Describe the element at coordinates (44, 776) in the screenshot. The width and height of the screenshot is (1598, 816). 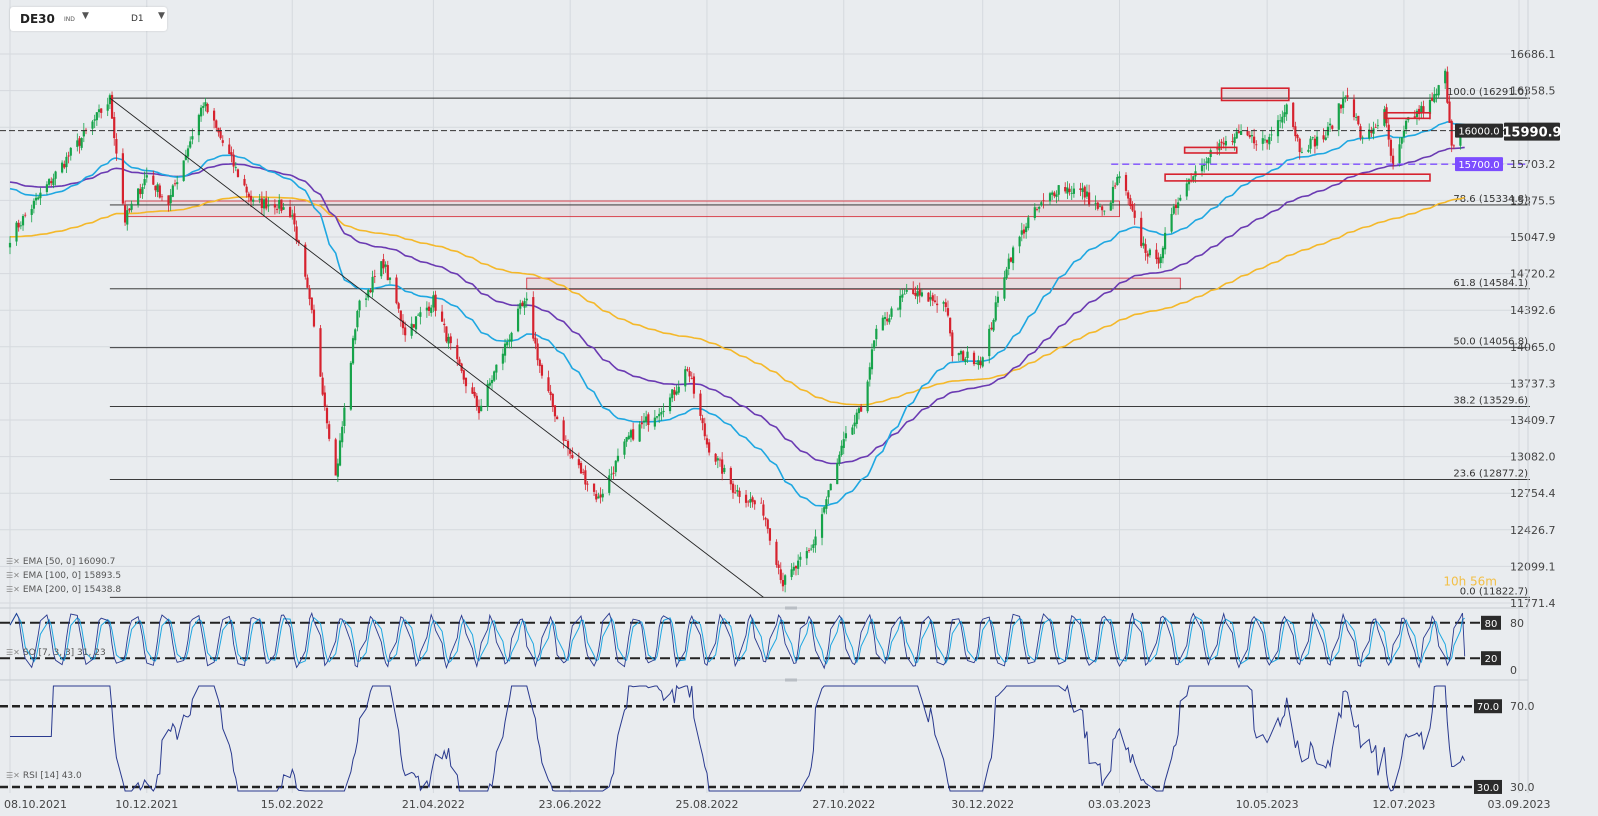
I see `rsi-legend: ☰✕ RSI [14] 43.0` at that location.